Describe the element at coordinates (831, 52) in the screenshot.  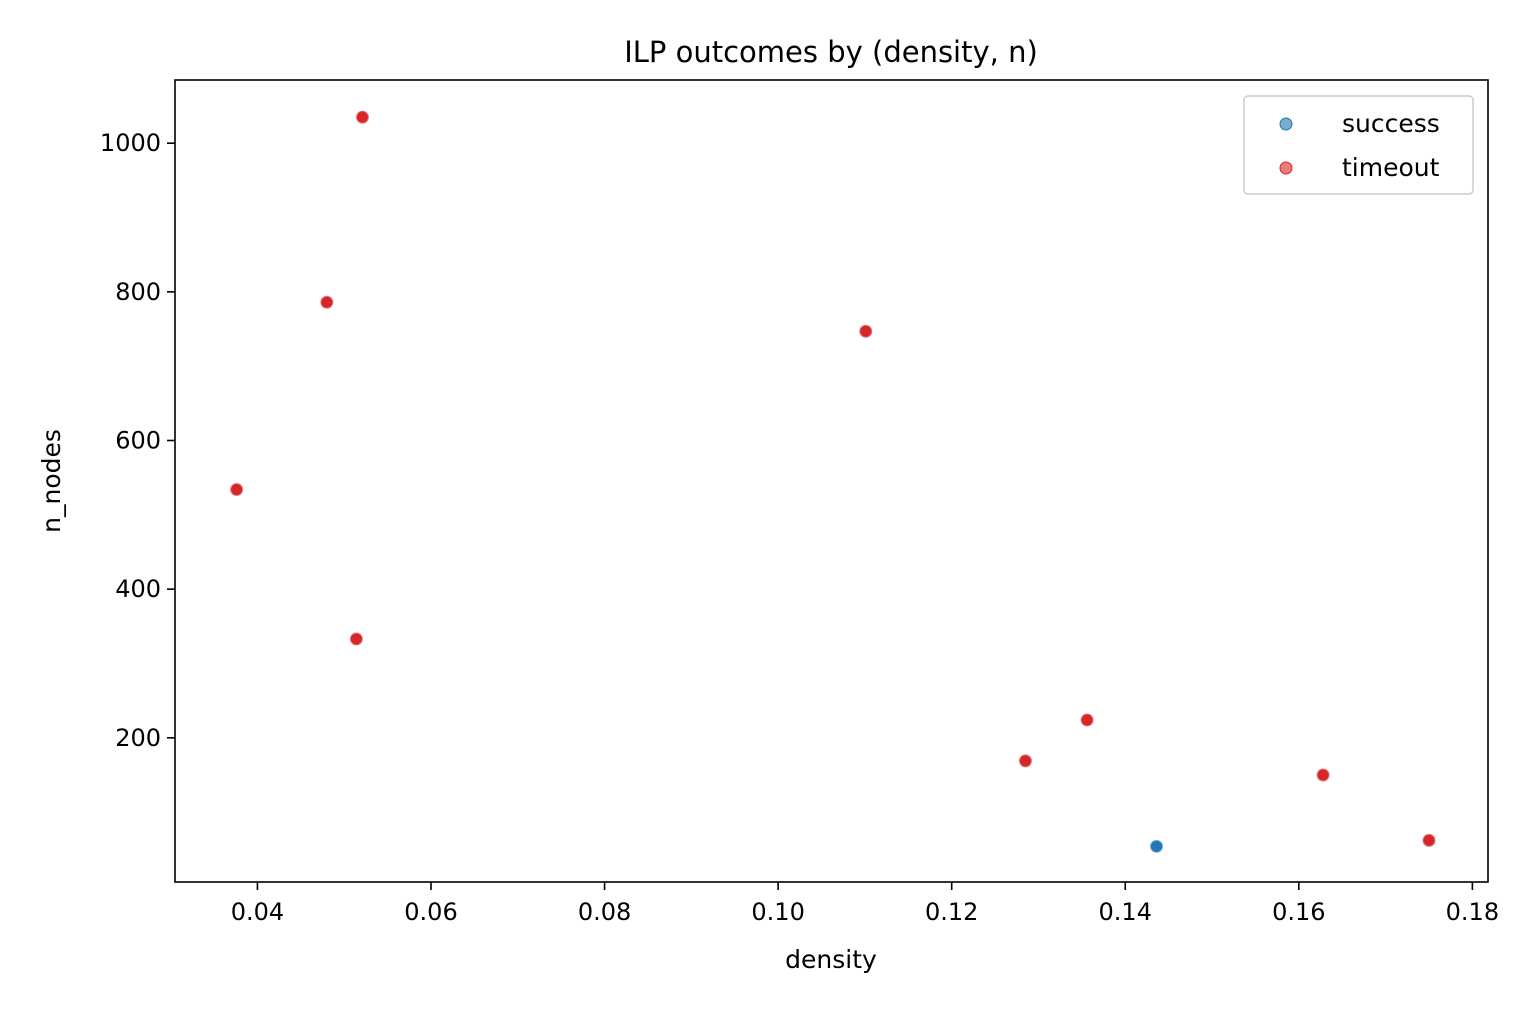
I see `chart-title: ILP outcomes by (density, n)` at that location.